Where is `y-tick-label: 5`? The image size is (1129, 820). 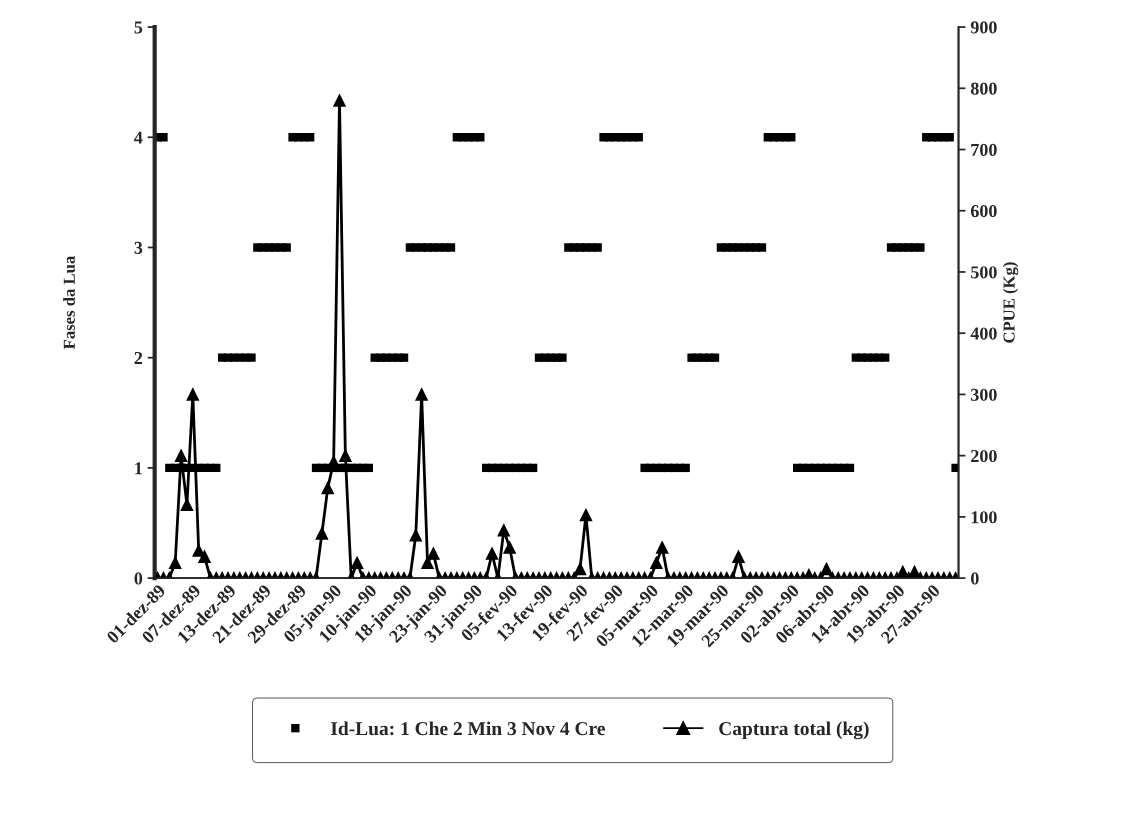
y-tick-label: 5 is located at coordinates (138, 27).